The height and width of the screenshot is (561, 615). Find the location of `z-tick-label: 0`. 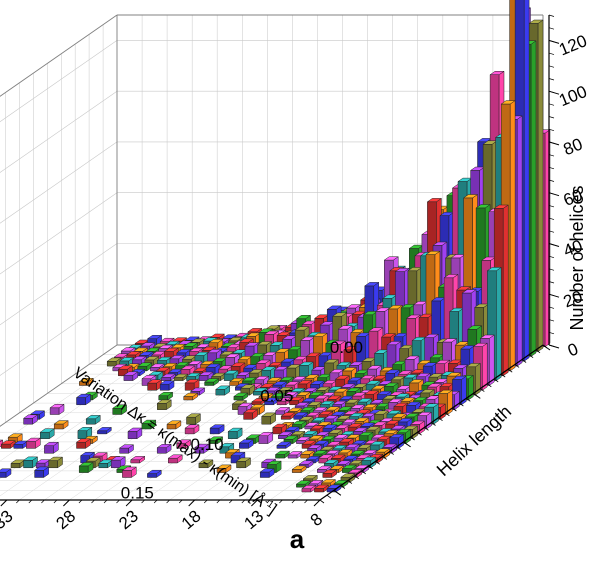

z-tick-label: 0 is located at coordinates (573, 349).